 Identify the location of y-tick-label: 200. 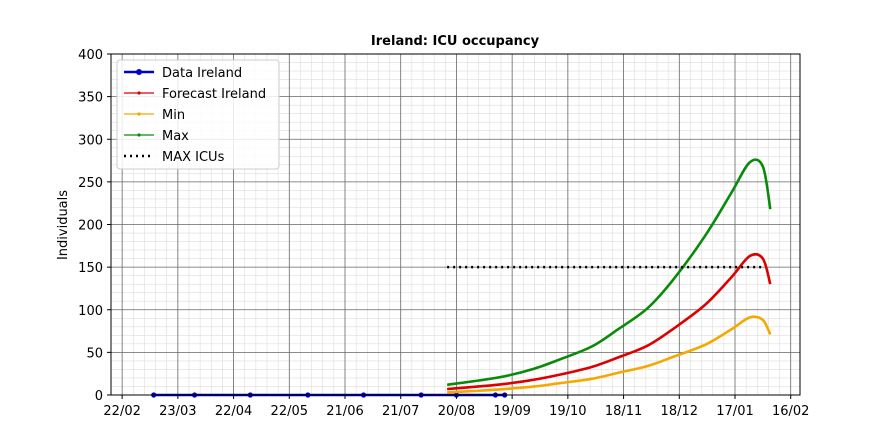
(90, 226).